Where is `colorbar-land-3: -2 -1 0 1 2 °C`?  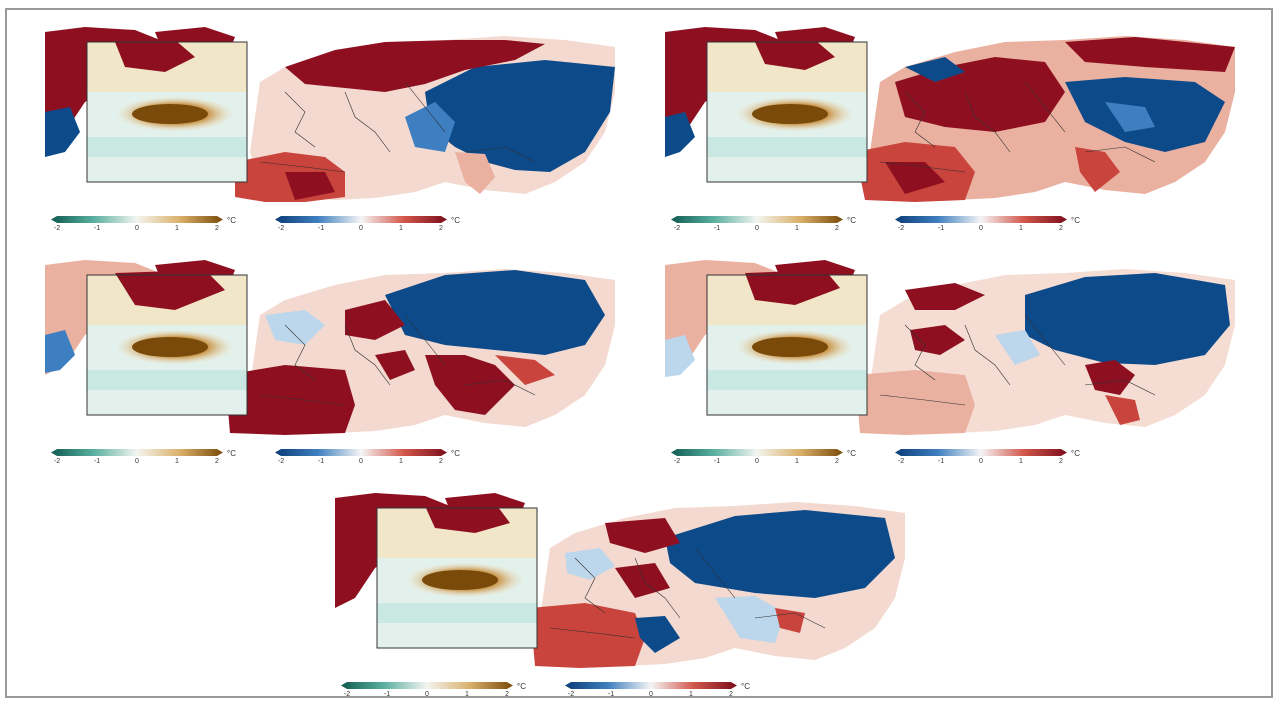
colorbar-land-3: -2 -1 0 1 2 °C is located at coordinates (367, 460).